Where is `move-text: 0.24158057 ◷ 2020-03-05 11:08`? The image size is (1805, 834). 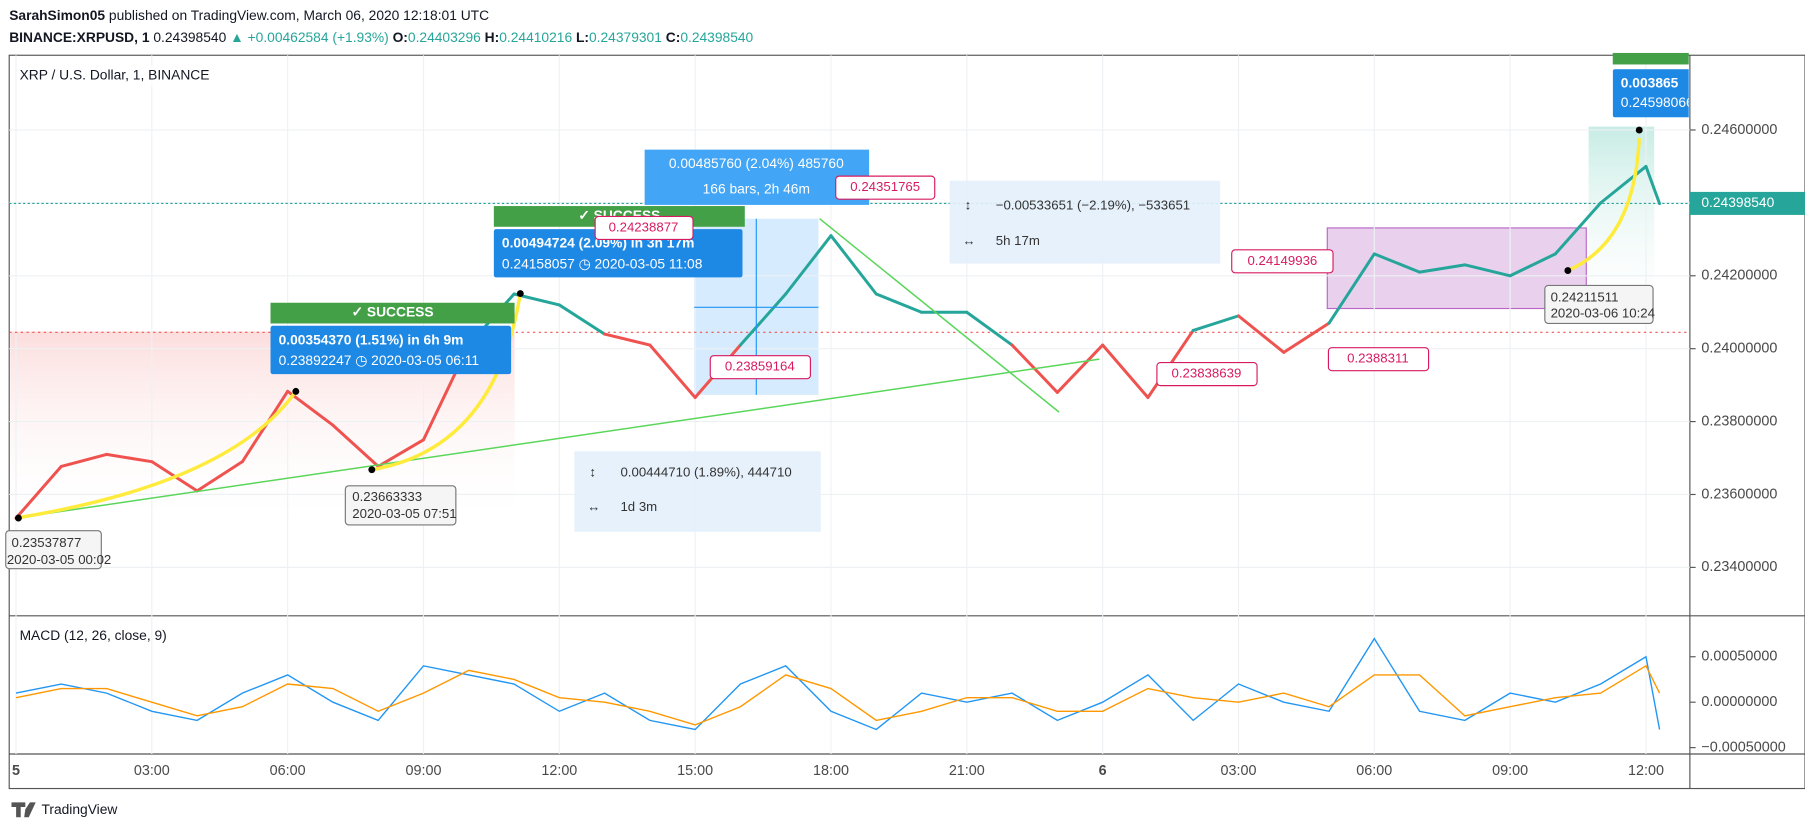
move-text: 0.24158057 ◷ 2020-03-05 11:08 is located at coordinates (602, 263).